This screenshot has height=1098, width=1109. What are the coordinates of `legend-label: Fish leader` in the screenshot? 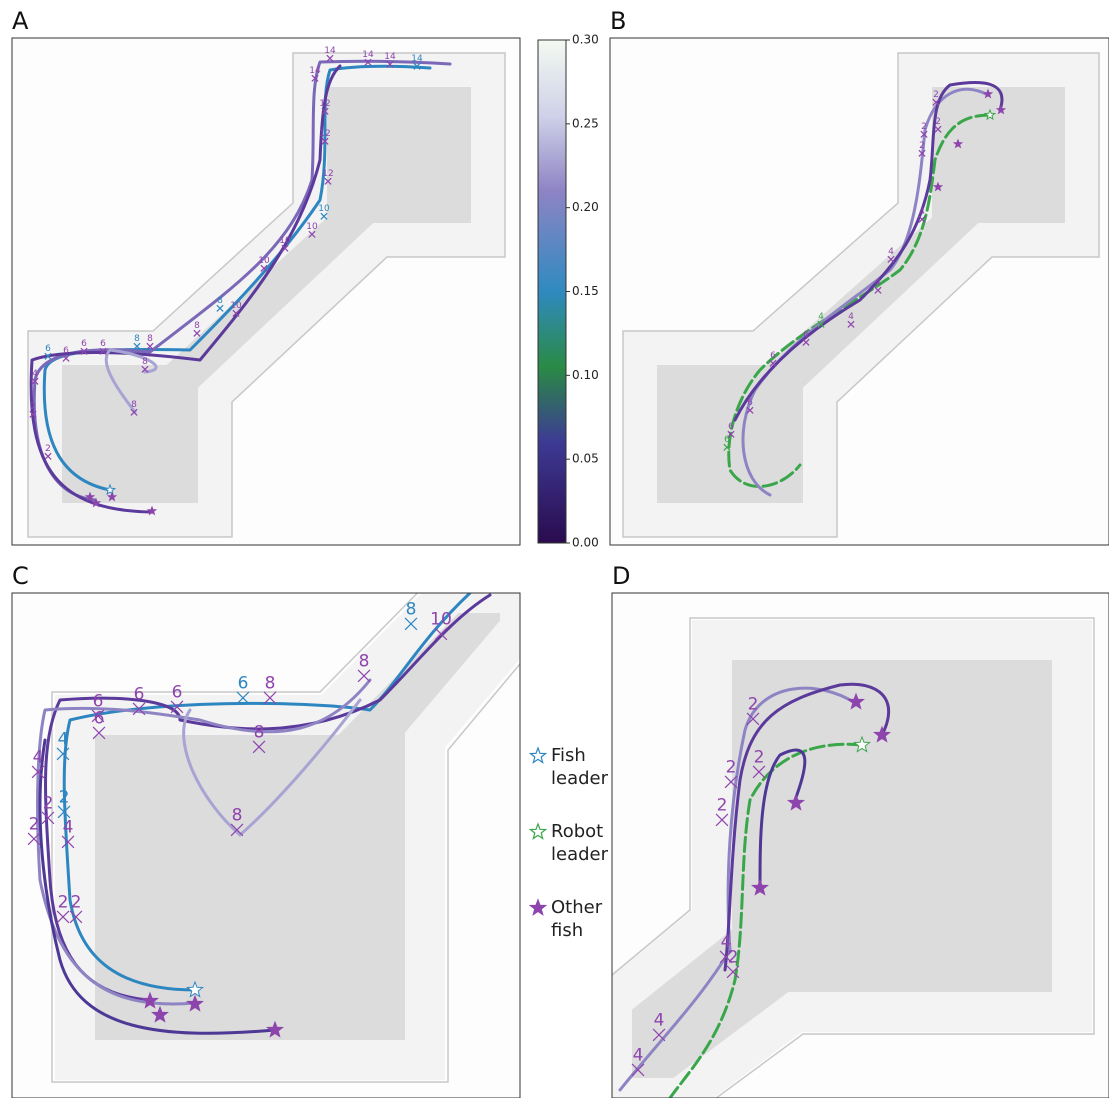 It's located at (580, 767).